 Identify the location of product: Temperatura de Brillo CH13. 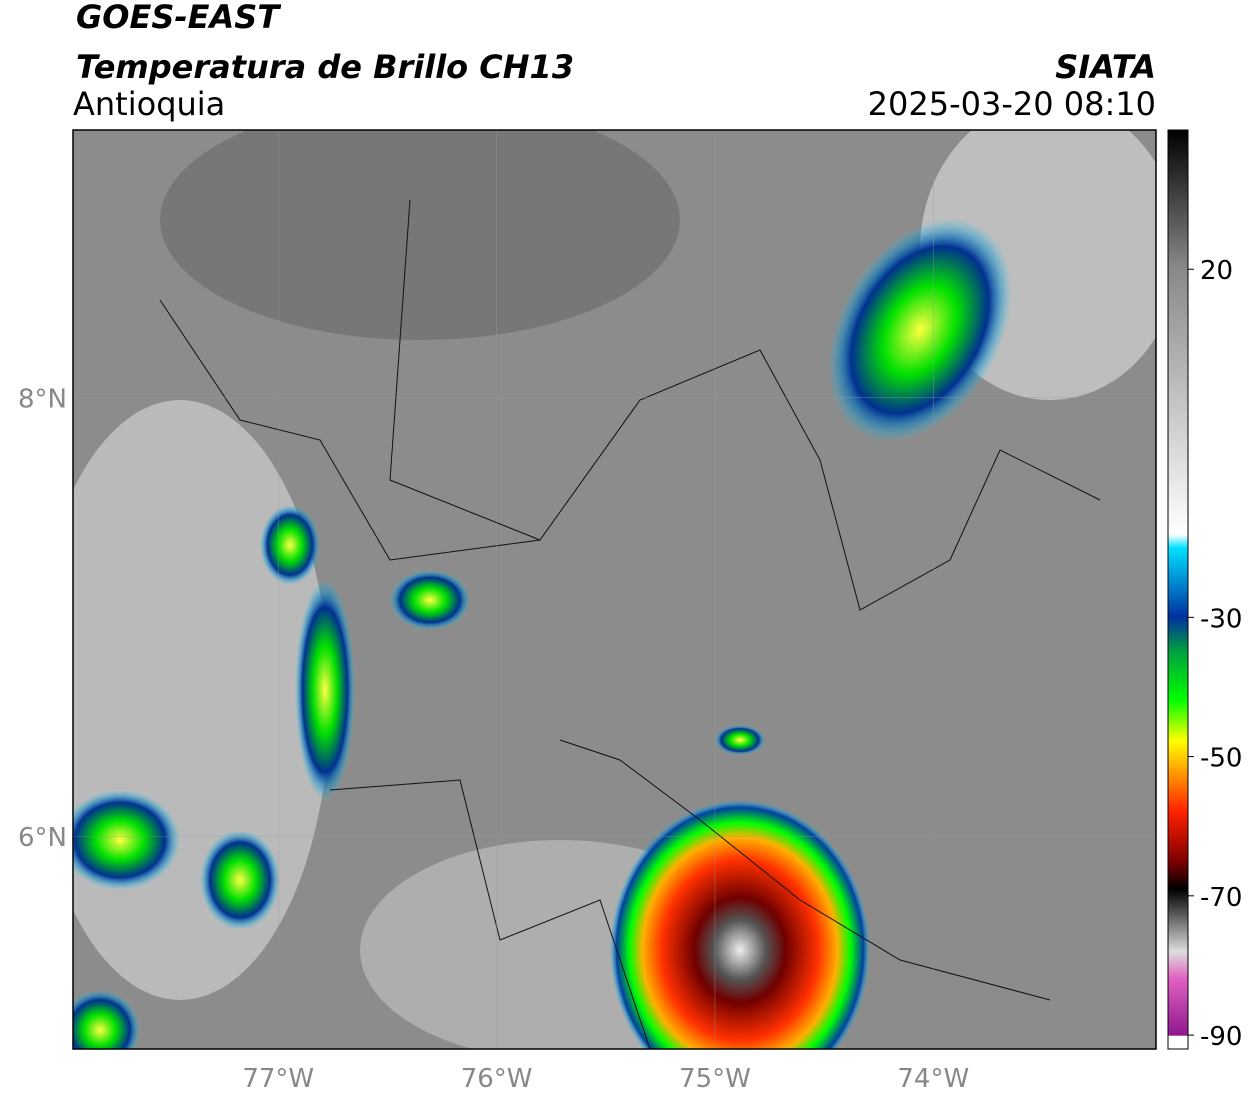
(325, 67).